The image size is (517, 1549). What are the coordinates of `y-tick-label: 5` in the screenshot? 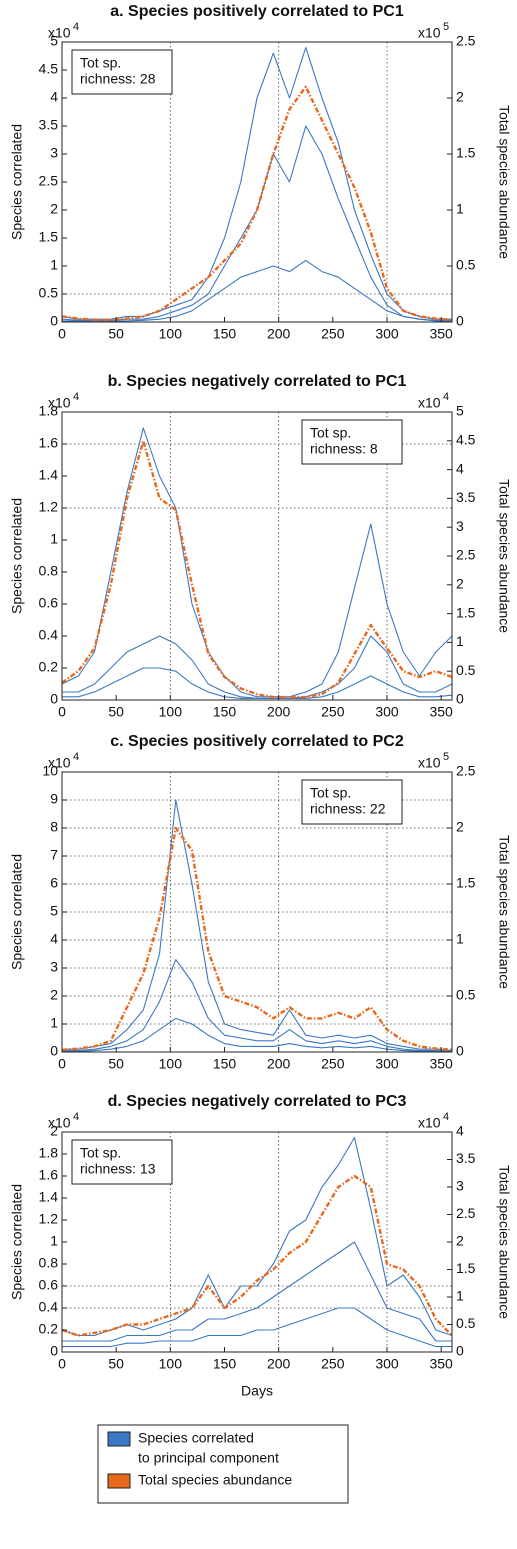 It's located at (54, 911).